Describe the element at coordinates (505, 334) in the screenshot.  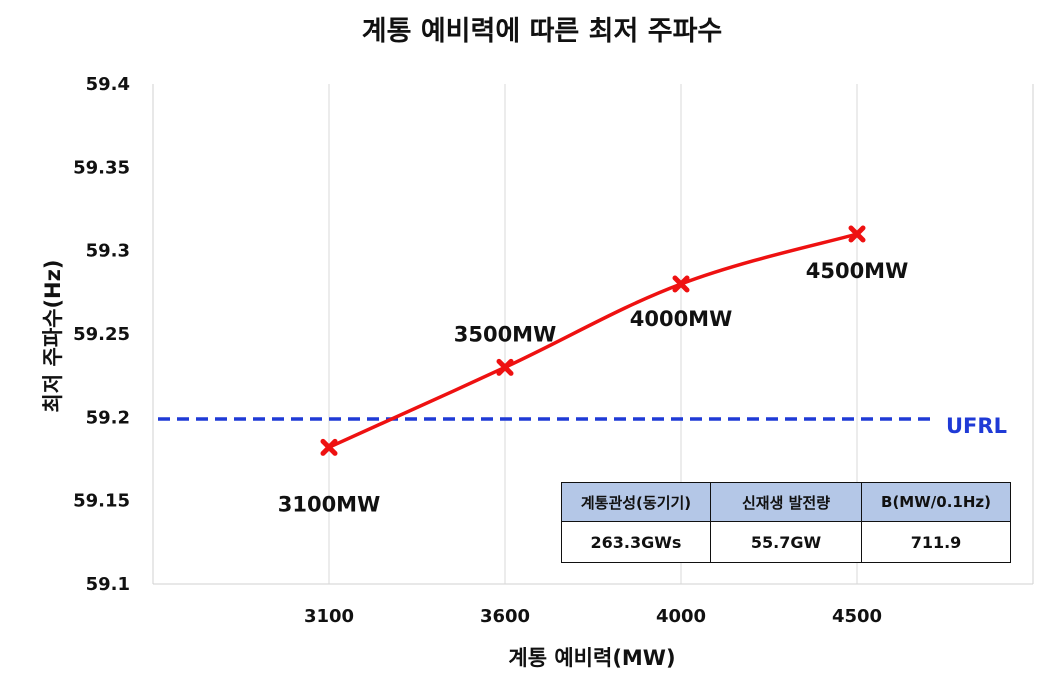
I see `data-label: 3500MW` at that location.